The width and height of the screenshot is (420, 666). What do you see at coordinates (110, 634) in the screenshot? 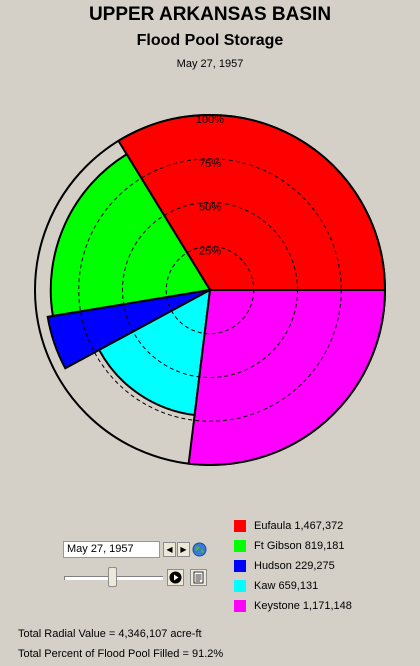
I see `total-radial-value: Total Radial Value = 4,346,107 acre-ft` at bounding box center [110, 634].